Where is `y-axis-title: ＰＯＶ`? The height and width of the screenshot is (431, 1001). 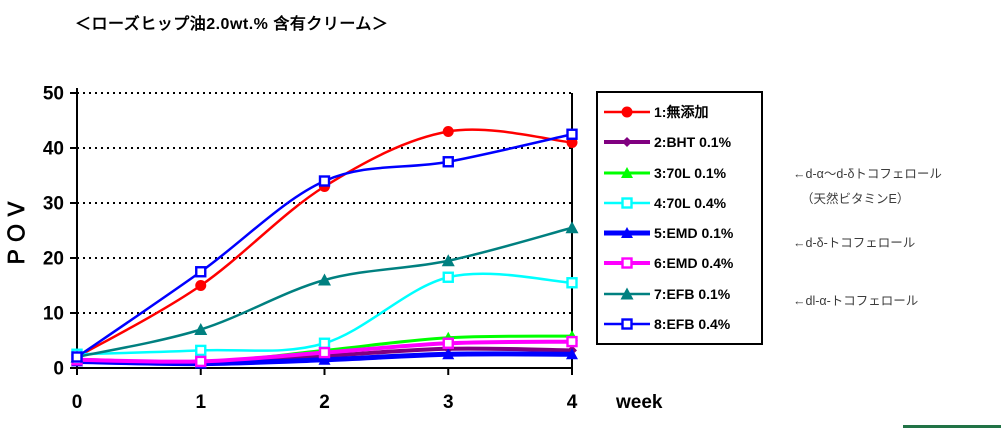 y-axis-title: ＰＯＶ is located at coordinates (16, 232).